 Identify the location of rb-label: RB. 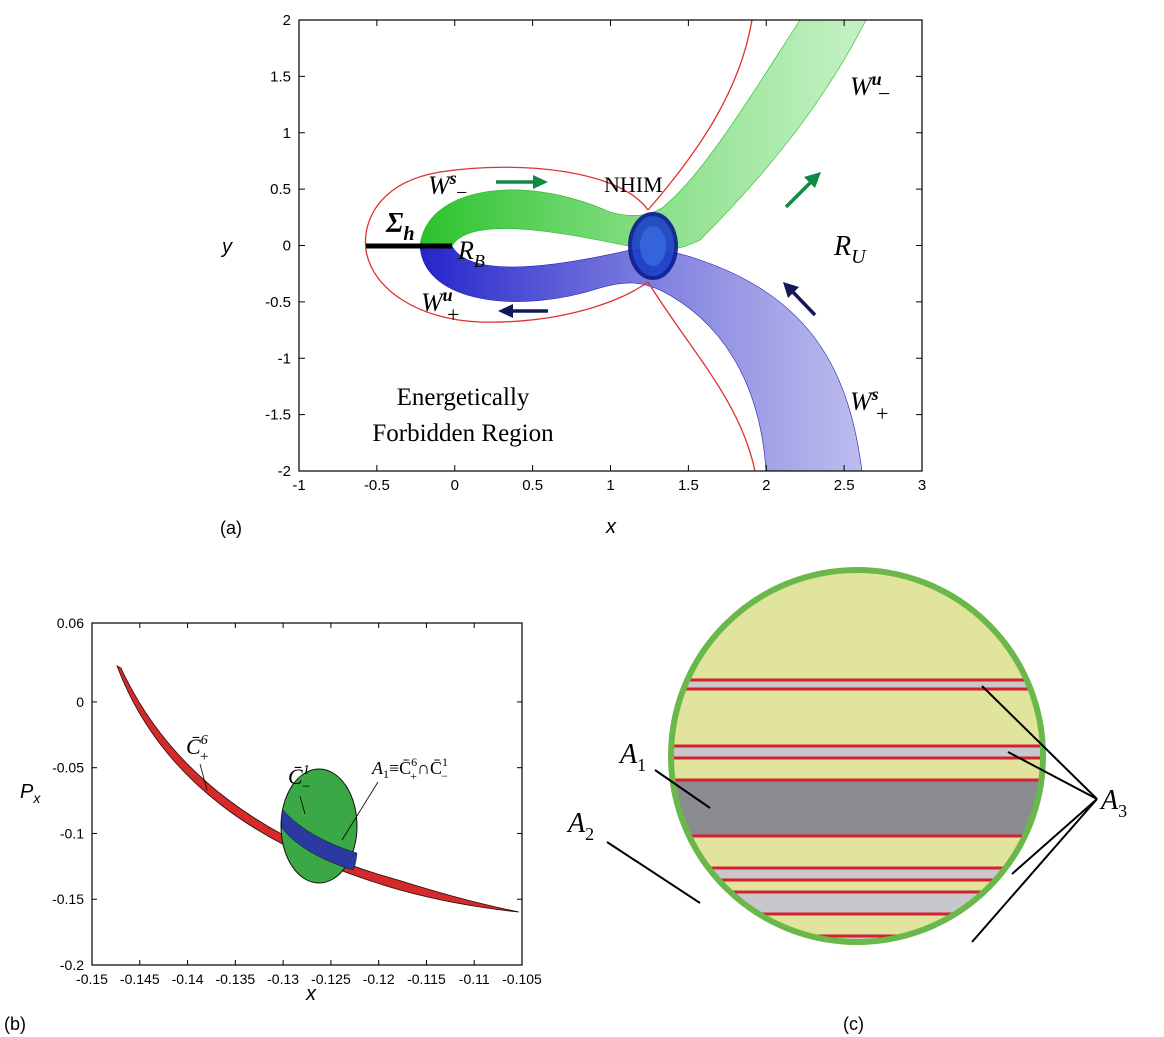
(471, 253).